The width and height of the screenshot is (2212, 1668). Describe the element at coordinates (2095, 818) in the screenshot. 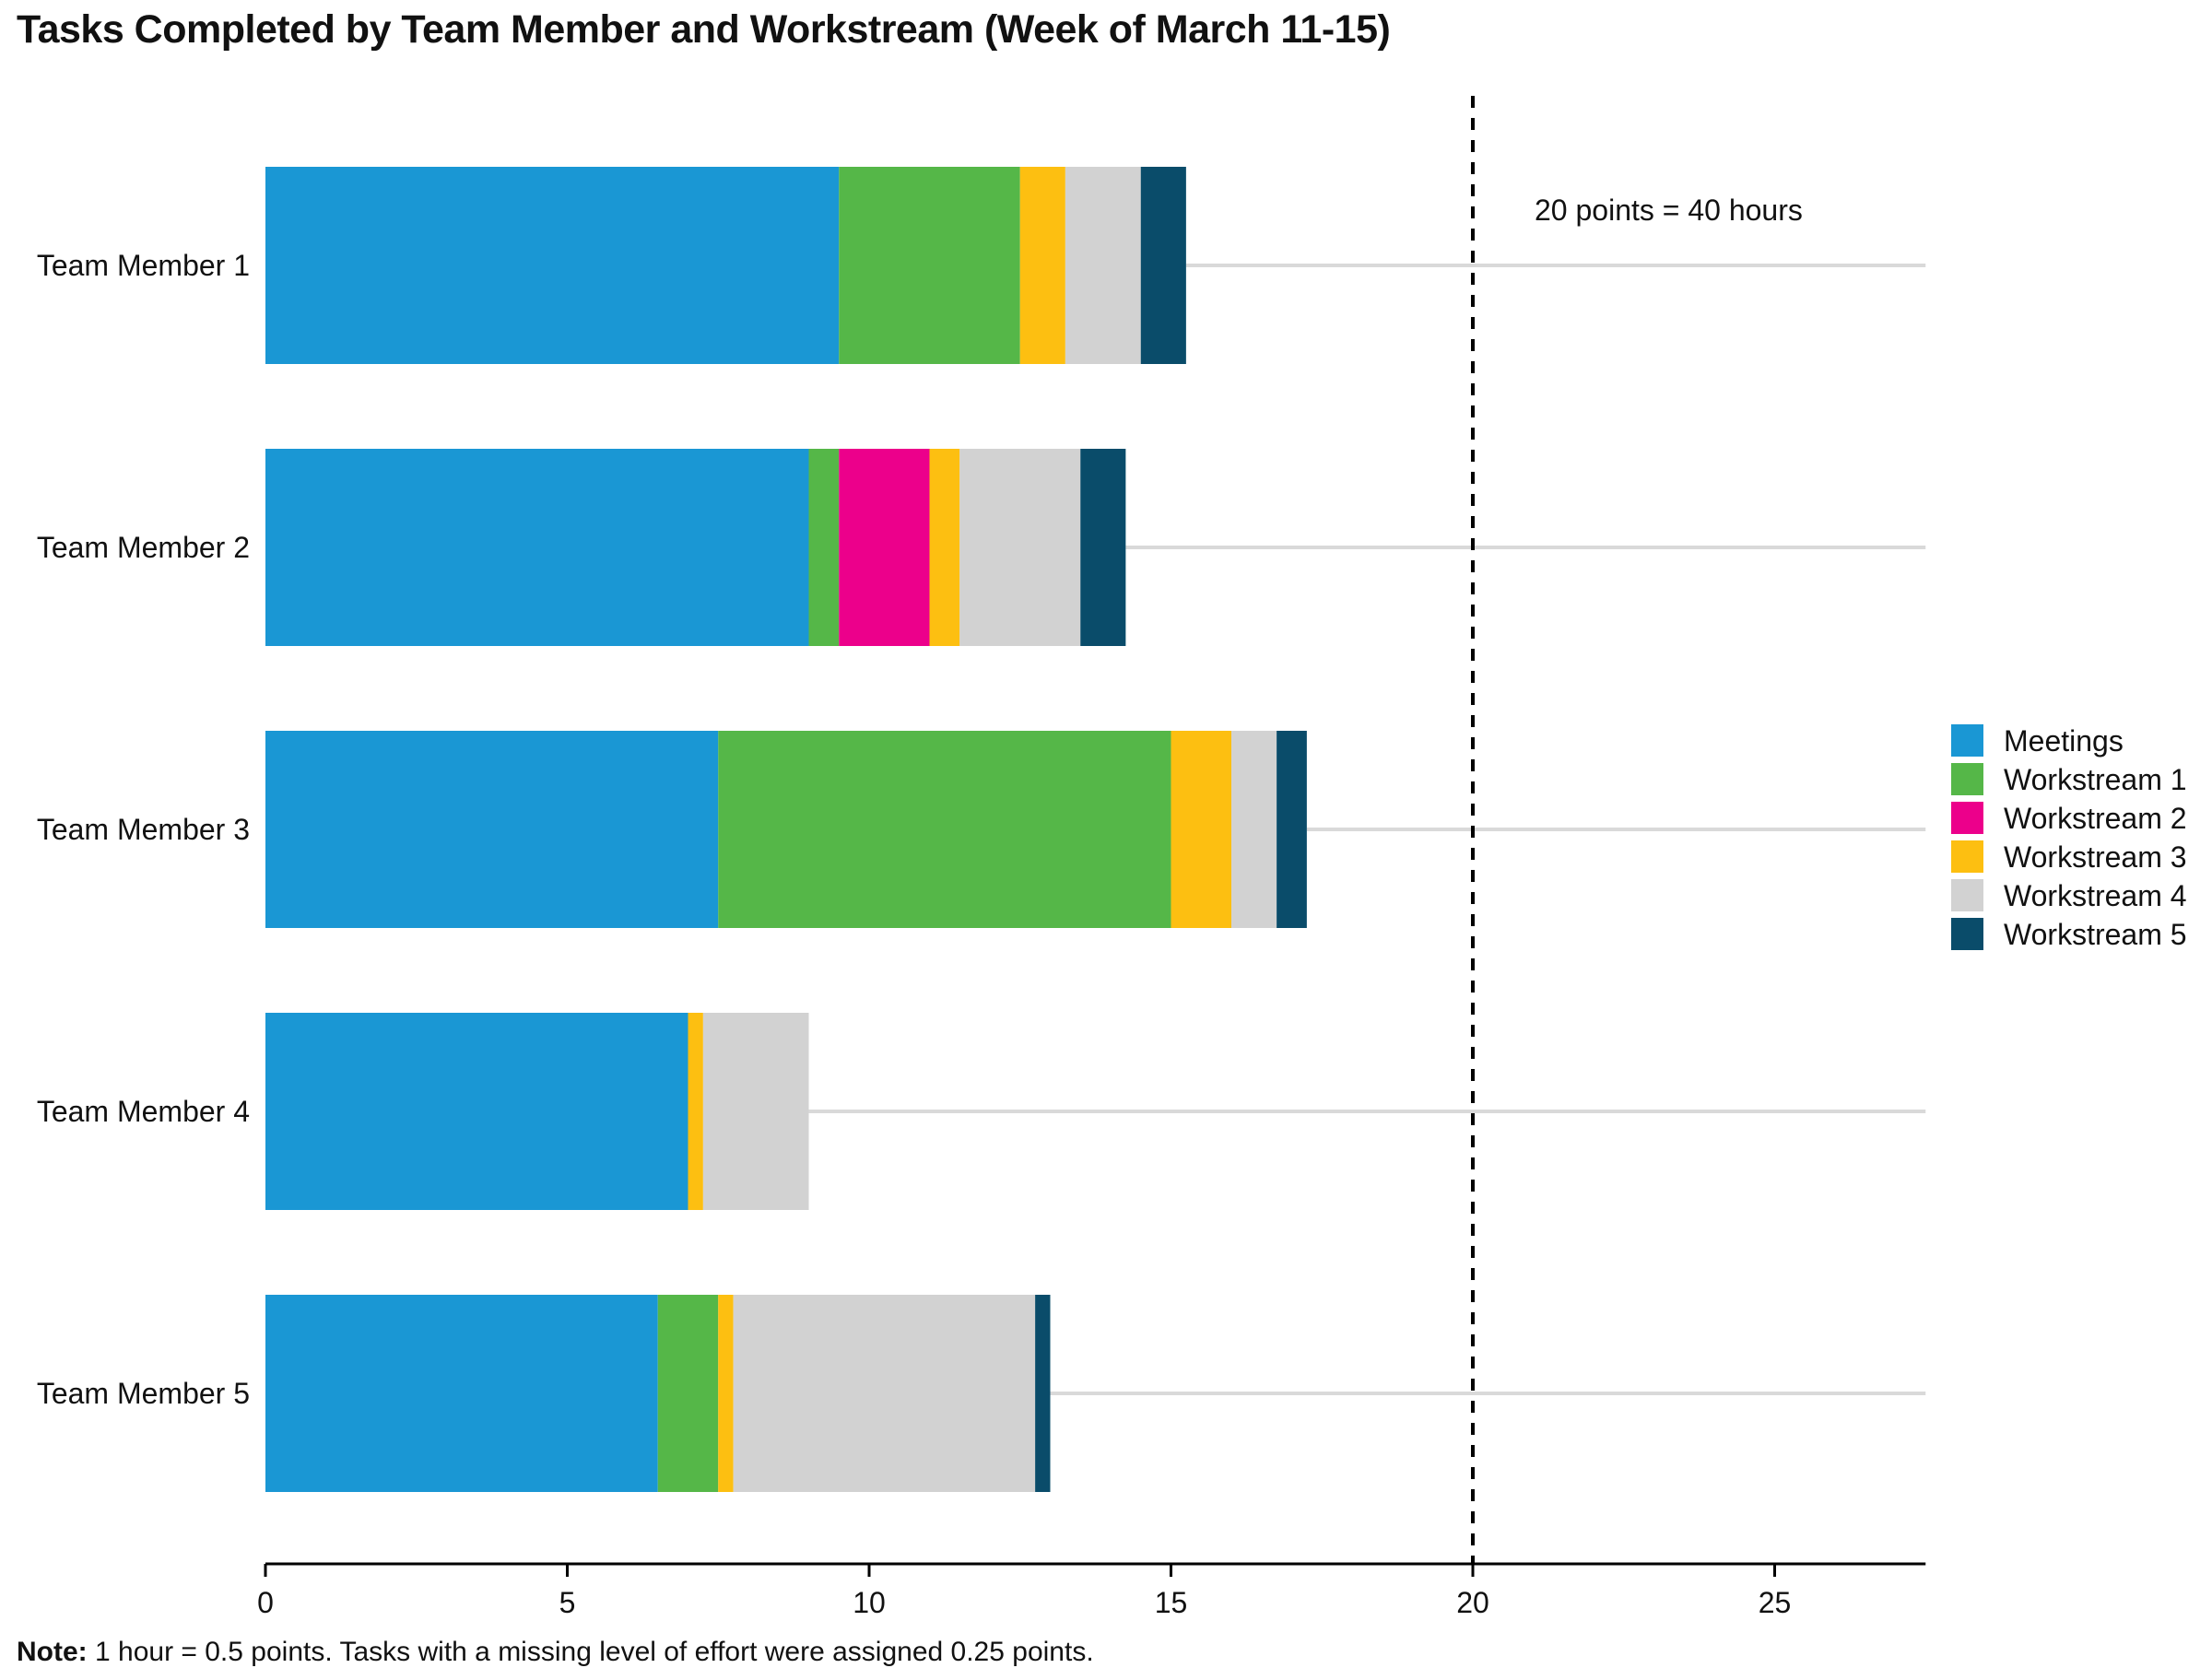

I see `legend-label: Workstream 2` at that location.